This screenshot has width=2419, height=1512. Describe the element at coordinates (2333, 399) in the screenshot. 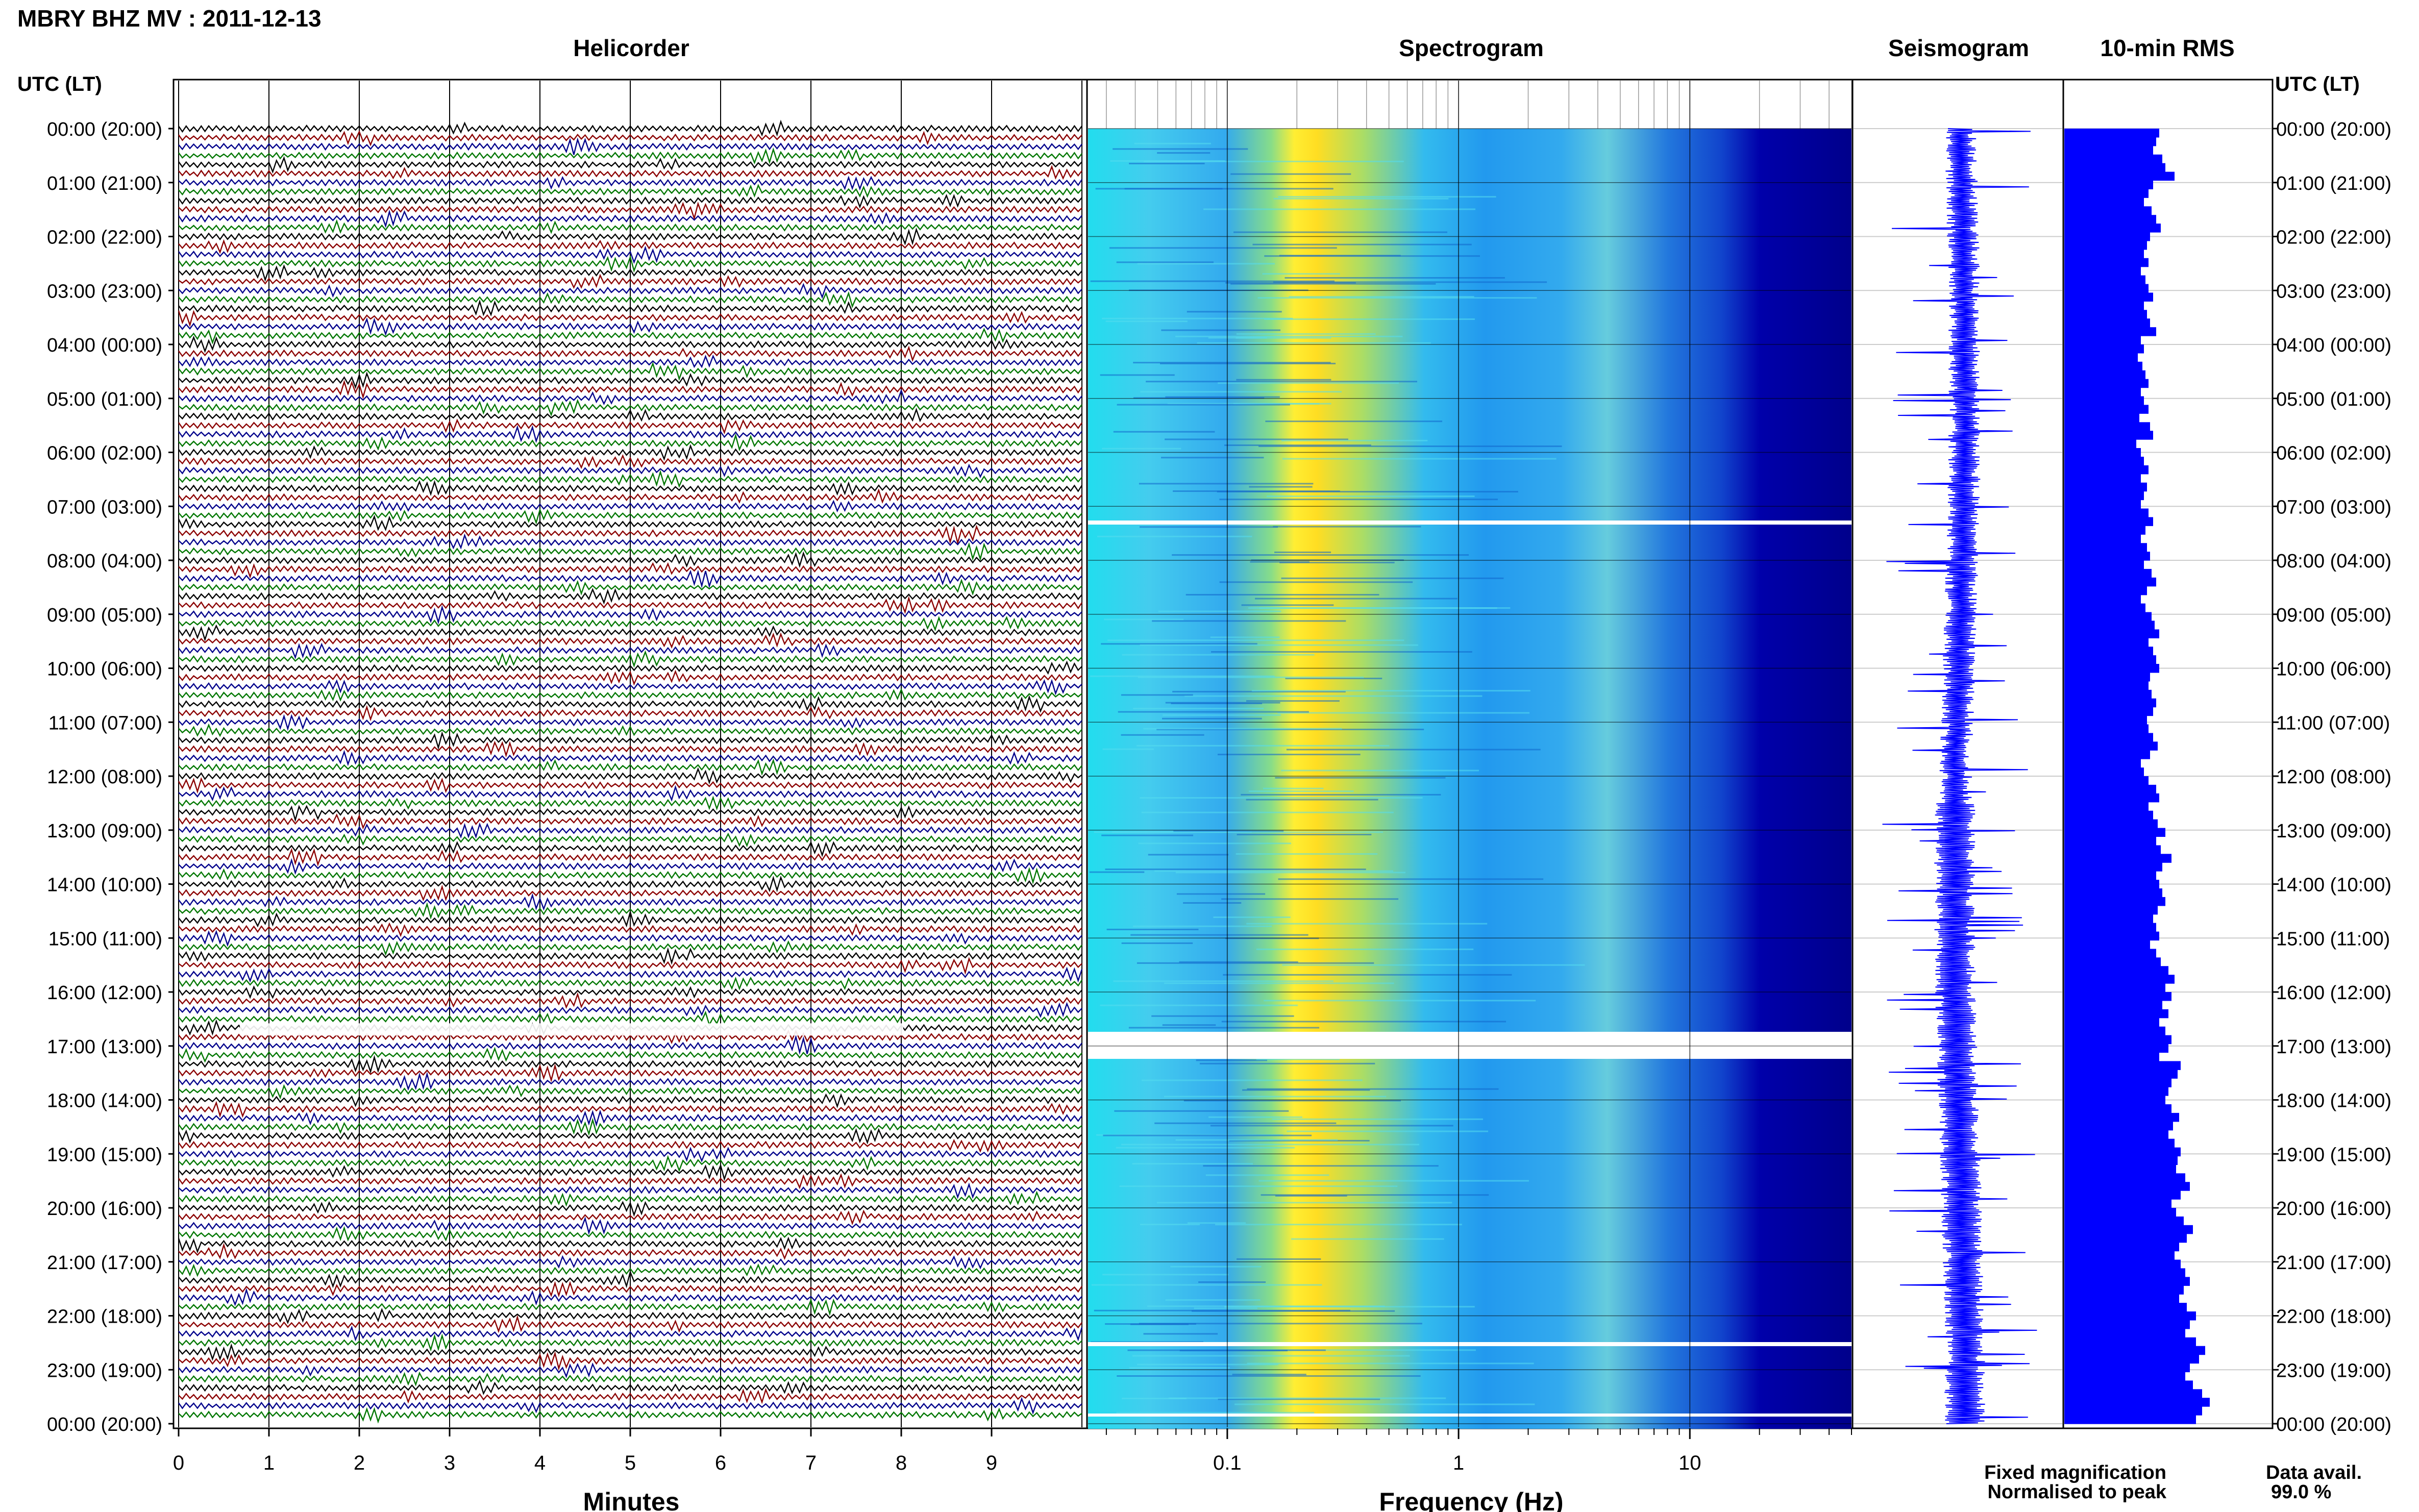

I see `hour-label-right: 05:00 (01:00)` at that location.